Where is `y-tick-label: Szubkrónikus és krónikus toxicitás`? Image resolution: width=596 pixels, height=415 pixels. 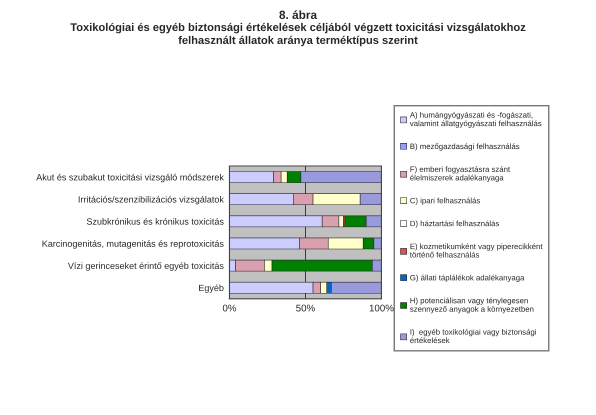 y-tick-label: Szubkrónikus és krónikus toxicitás is located at coordinates (155, 221).